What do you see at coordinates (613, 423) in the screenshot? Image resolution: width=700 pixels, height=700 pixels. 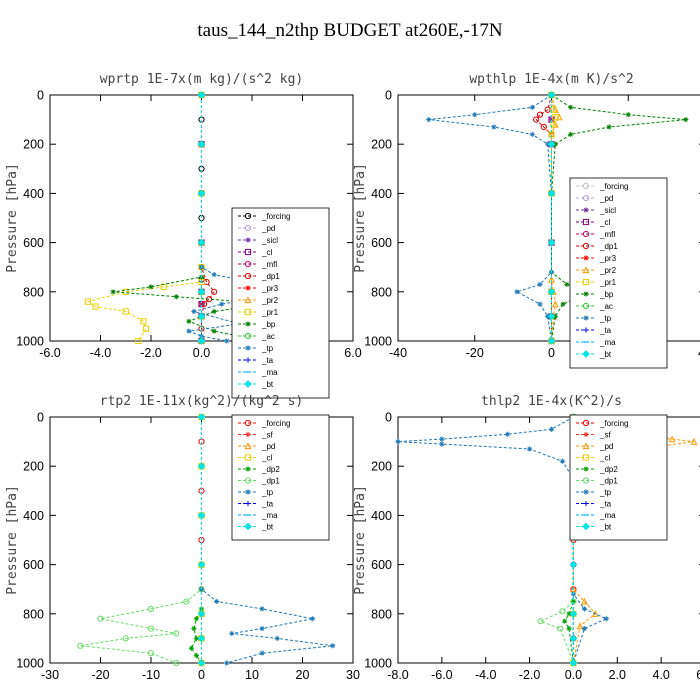 I see `legend-label: _forcing` at bounding box center [613, 423].